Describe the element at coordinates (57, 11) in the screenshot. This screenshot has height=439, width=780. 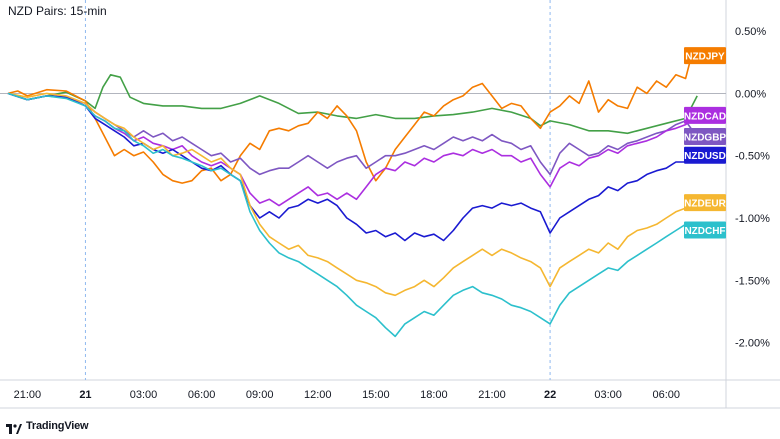
I see `chart-title: NZD Pairs: 15-min` at that location.